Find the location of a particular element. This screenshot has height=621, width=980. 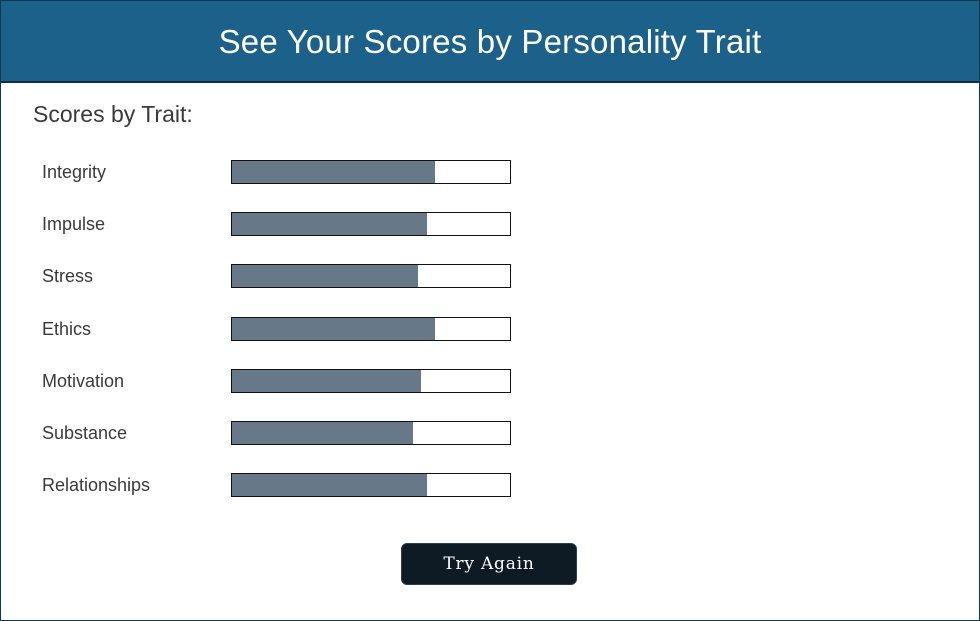

trait-label: Motivation is located at coordinates (83, 381).